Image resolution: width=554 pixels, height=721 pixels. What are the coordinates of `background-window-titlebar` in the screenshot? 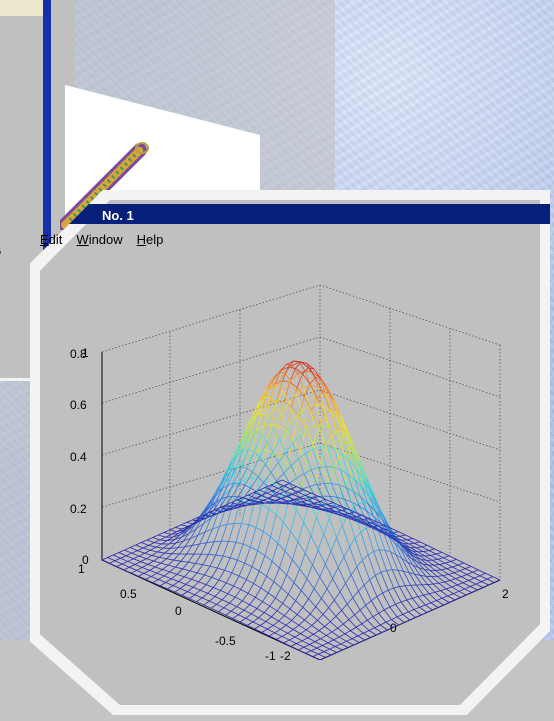 It's located at (21, 8).